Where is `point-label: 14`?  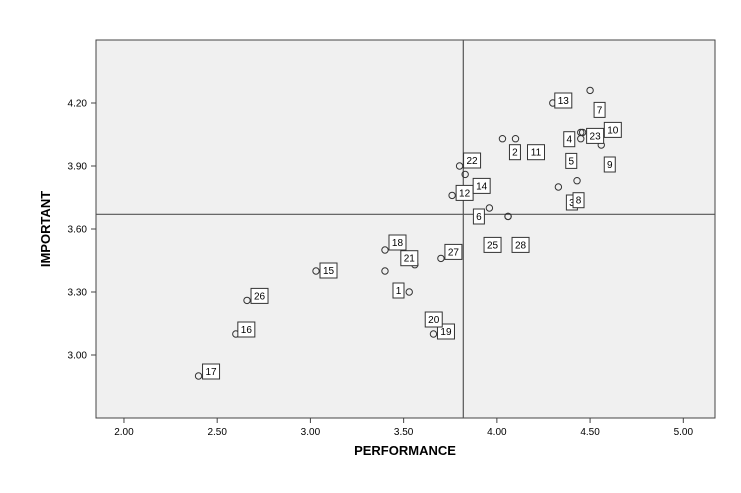
point-label: 14 is located at coordinates (482, 186).